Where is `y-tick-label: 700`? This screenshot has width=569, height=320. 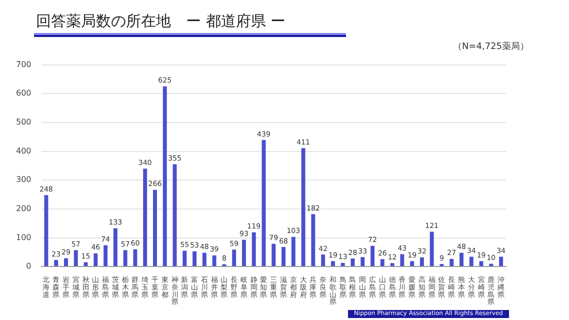
y-tick-label: 700 is located at coordinates (24, 64).